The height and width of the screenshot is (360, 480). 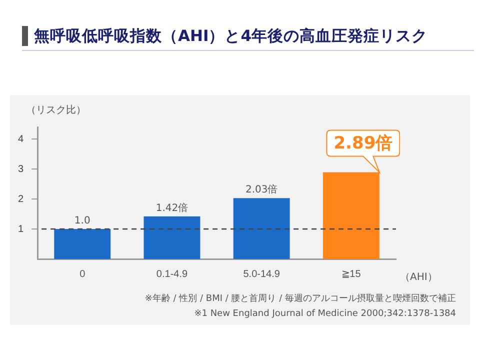 What do you see at coordinates (21, 169) in the screenshot?
I see `y-tick-label: 3` at bounding box center [21, 169].